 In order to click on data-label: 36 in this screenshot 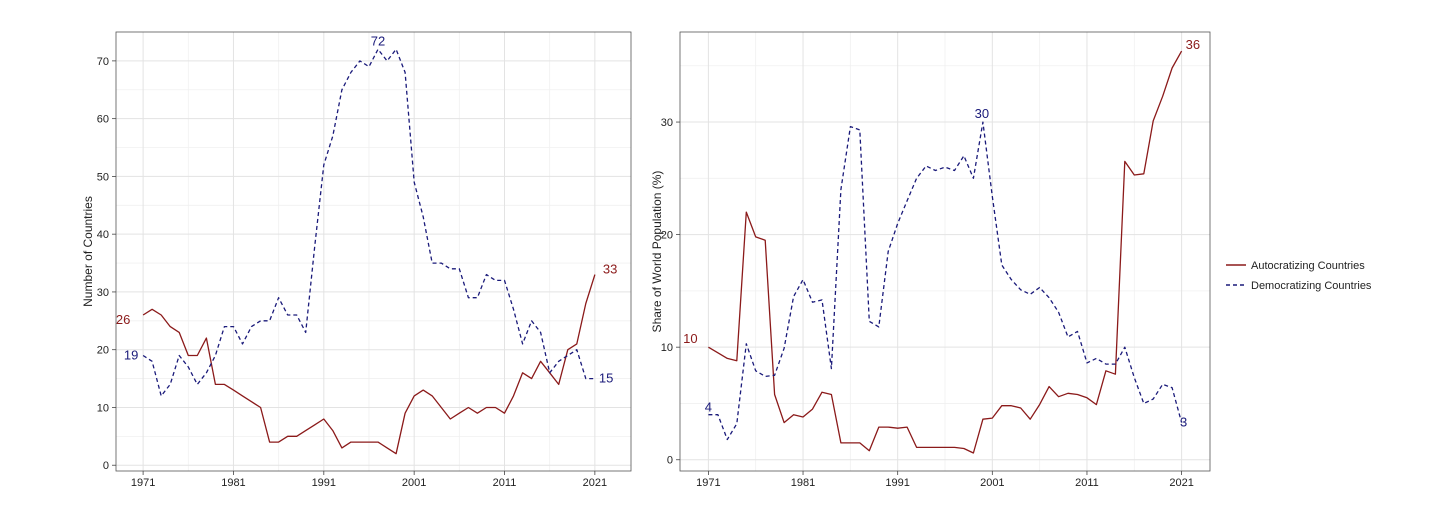, I will do `click(1193, 44)`.